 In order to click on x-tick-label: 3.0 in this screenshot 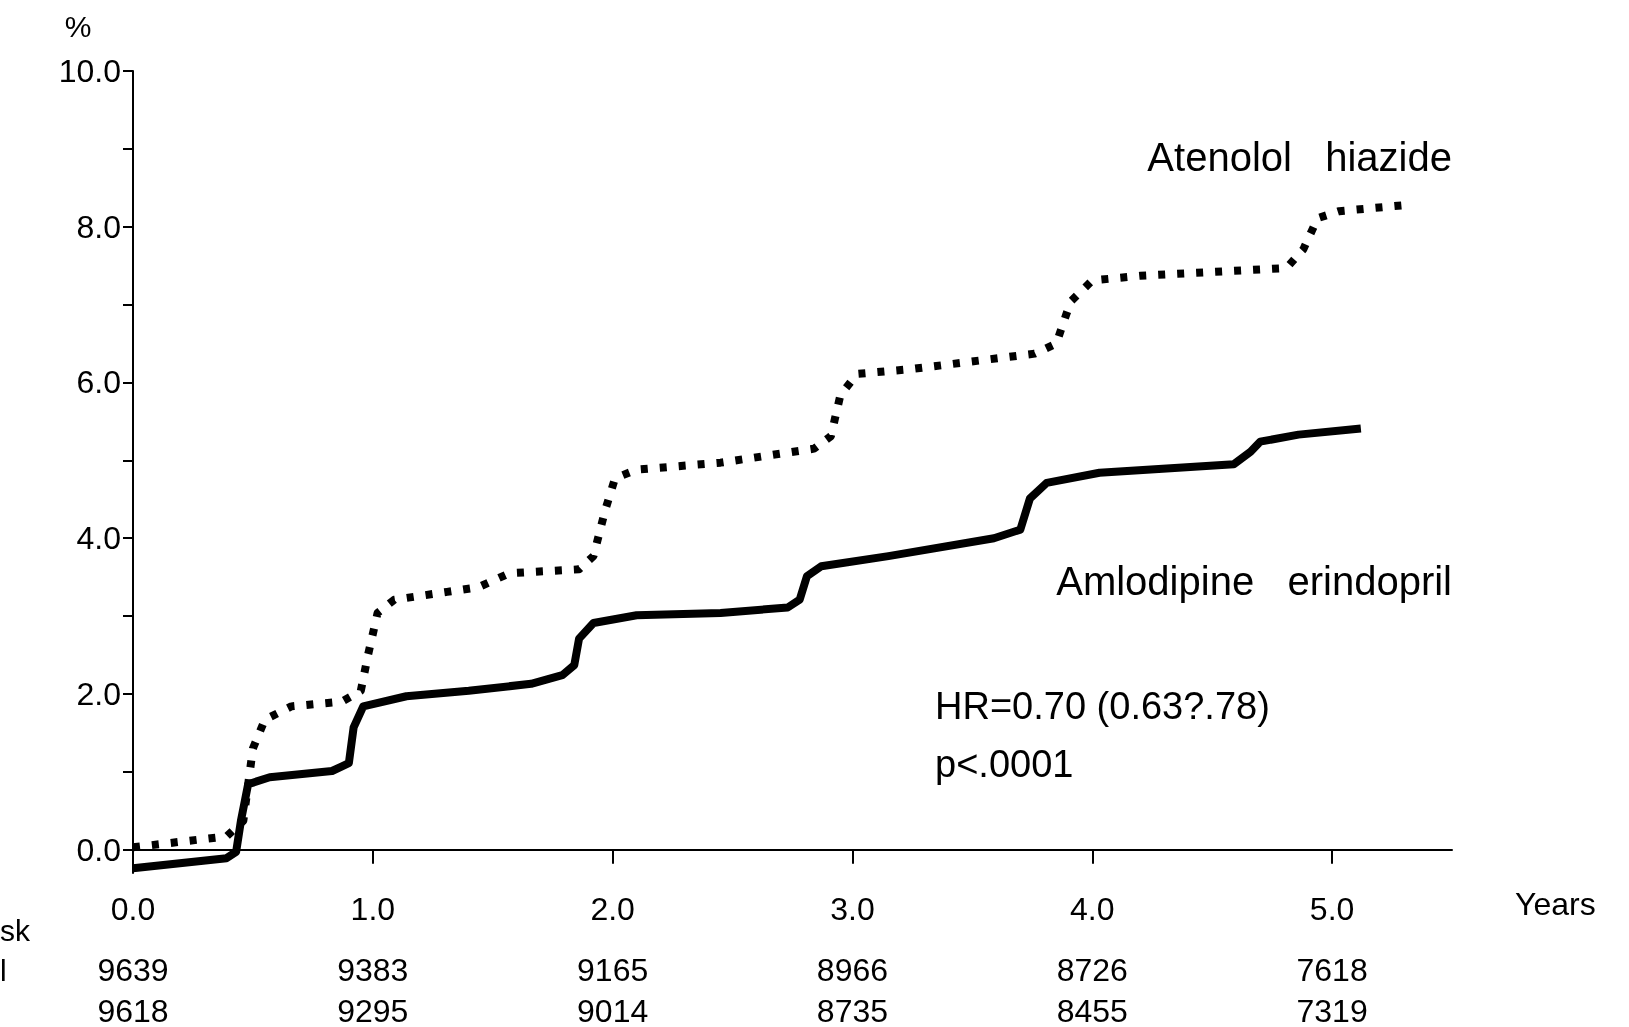, I will do `click(852, 909)`.